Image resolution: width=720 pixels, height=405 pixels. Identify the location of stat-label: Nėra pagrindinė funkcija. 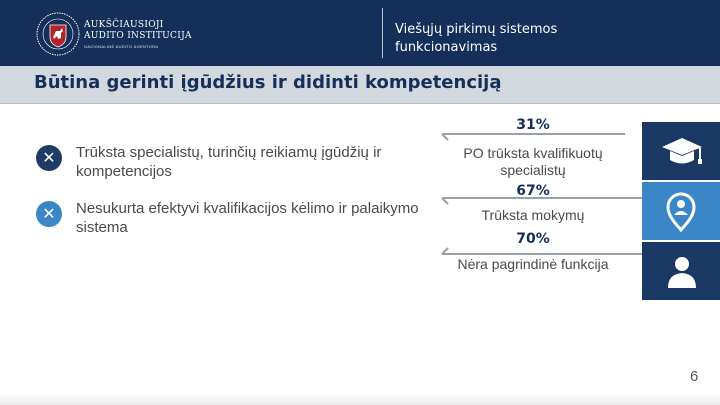
(533, 264).